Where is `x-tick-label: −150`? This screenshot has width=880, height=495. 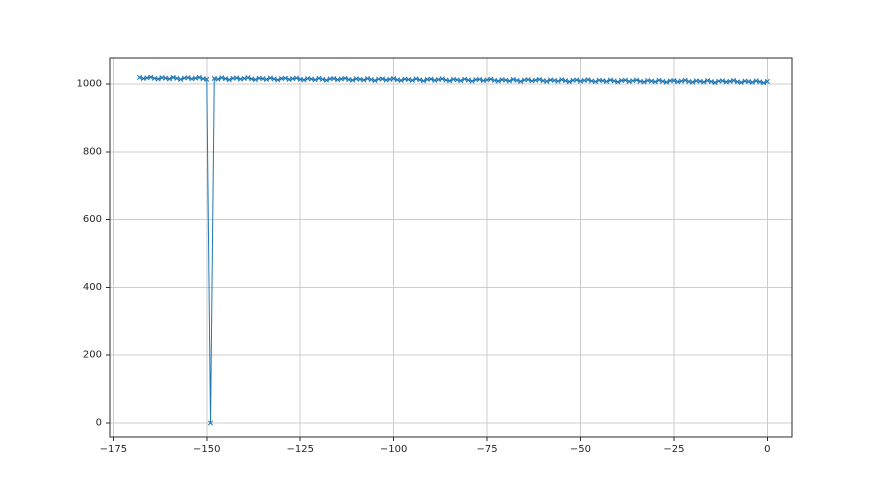
x-tick-label: −150 is located at coordinates (206, 449).